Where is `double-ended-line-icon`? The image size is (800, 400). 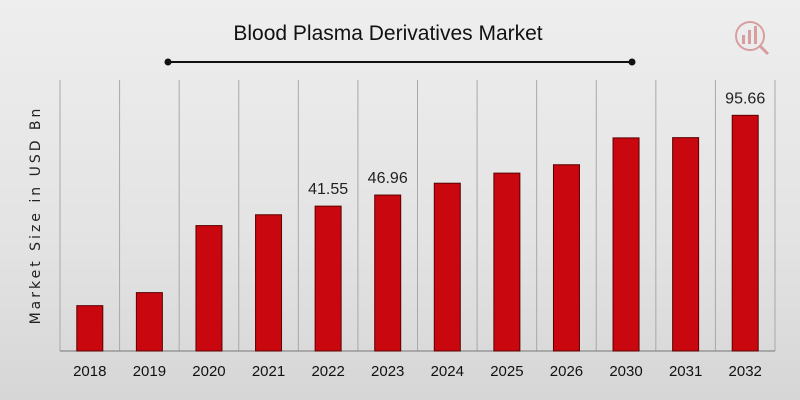 double-ended-line-icon is located at coordinates (400, 62).